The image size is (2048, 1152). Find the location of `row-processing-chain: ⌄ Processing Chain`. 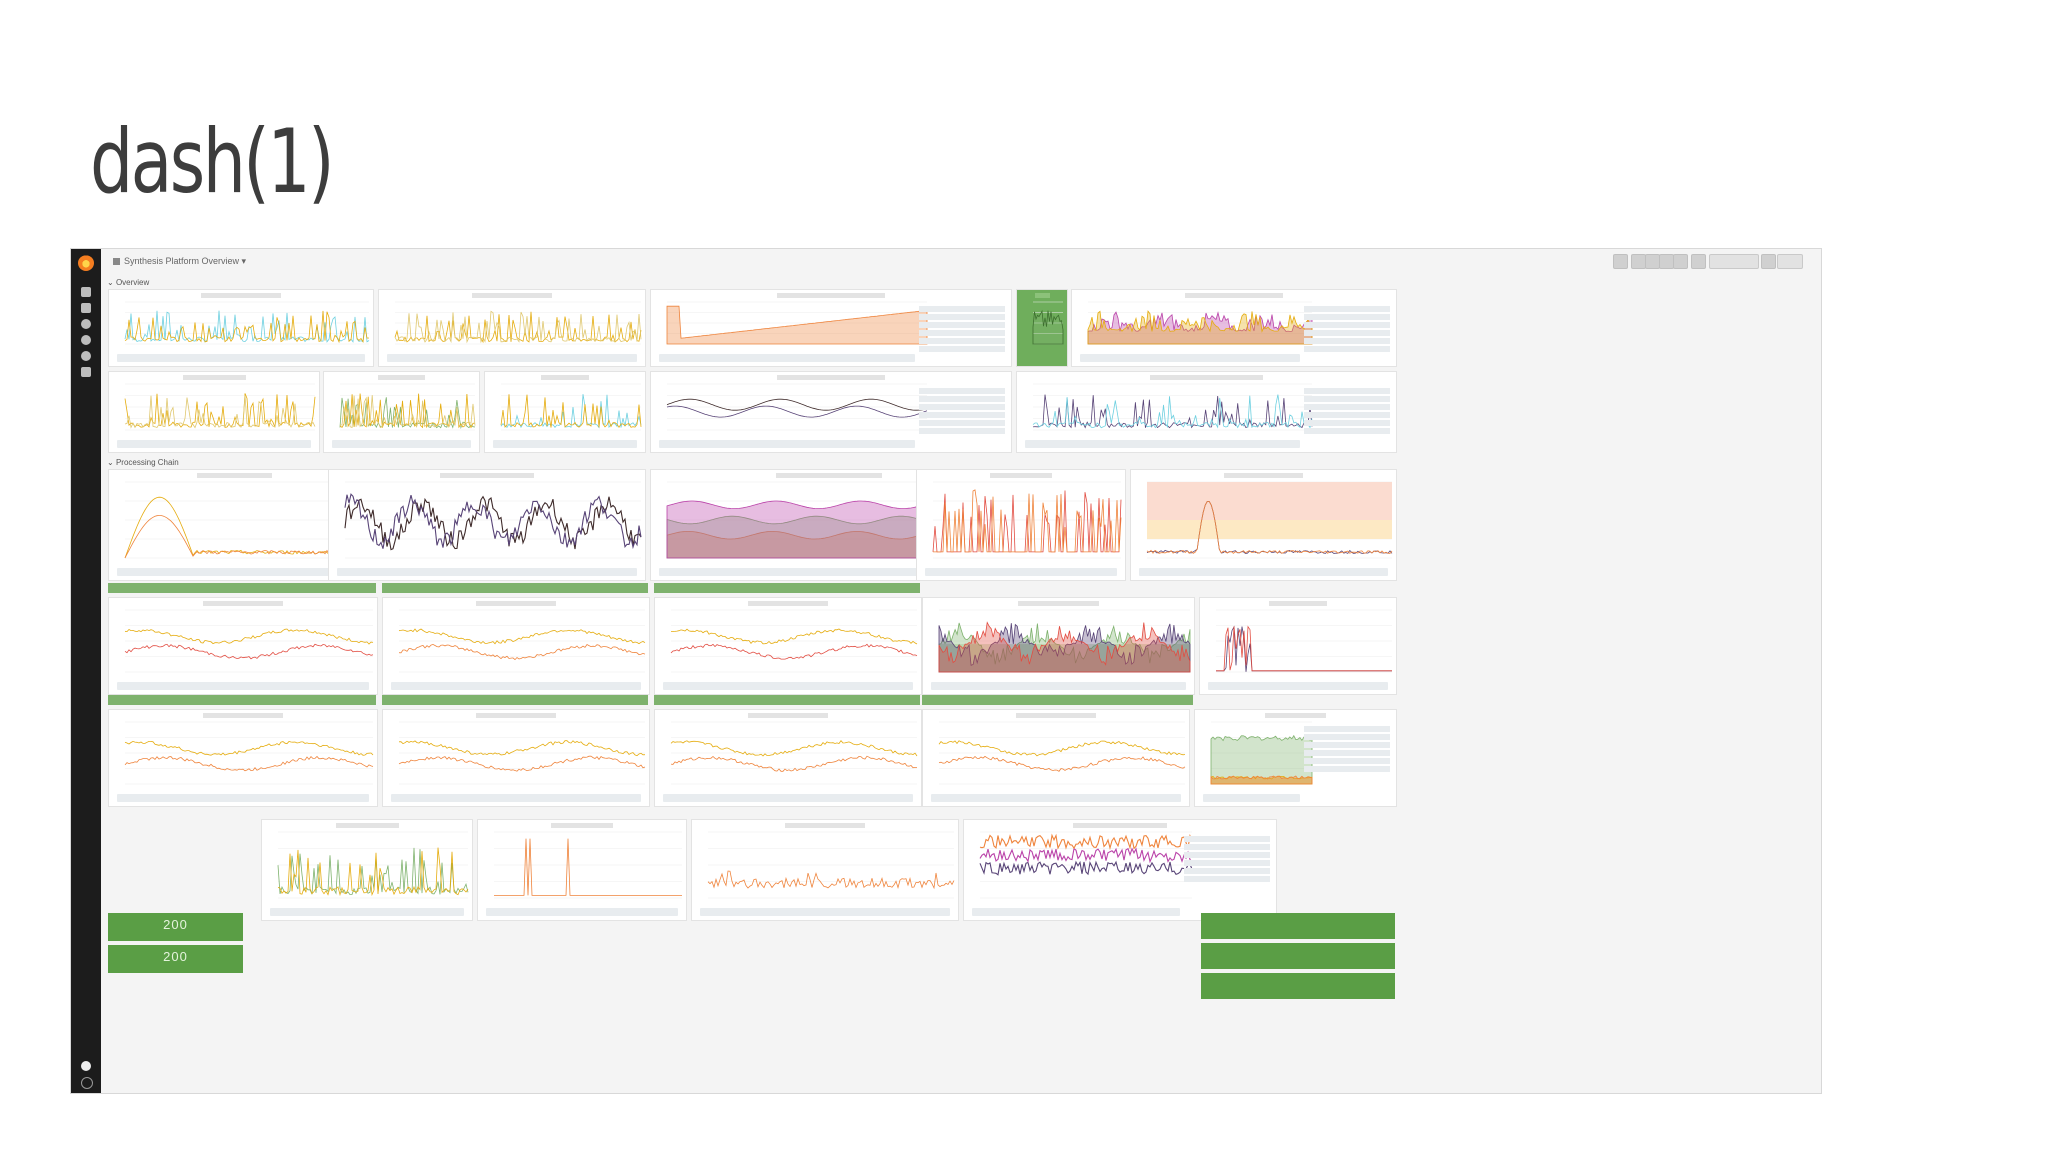

row-processing-chain: ⌄ Processing Chain is located at coordinates (143, 462).